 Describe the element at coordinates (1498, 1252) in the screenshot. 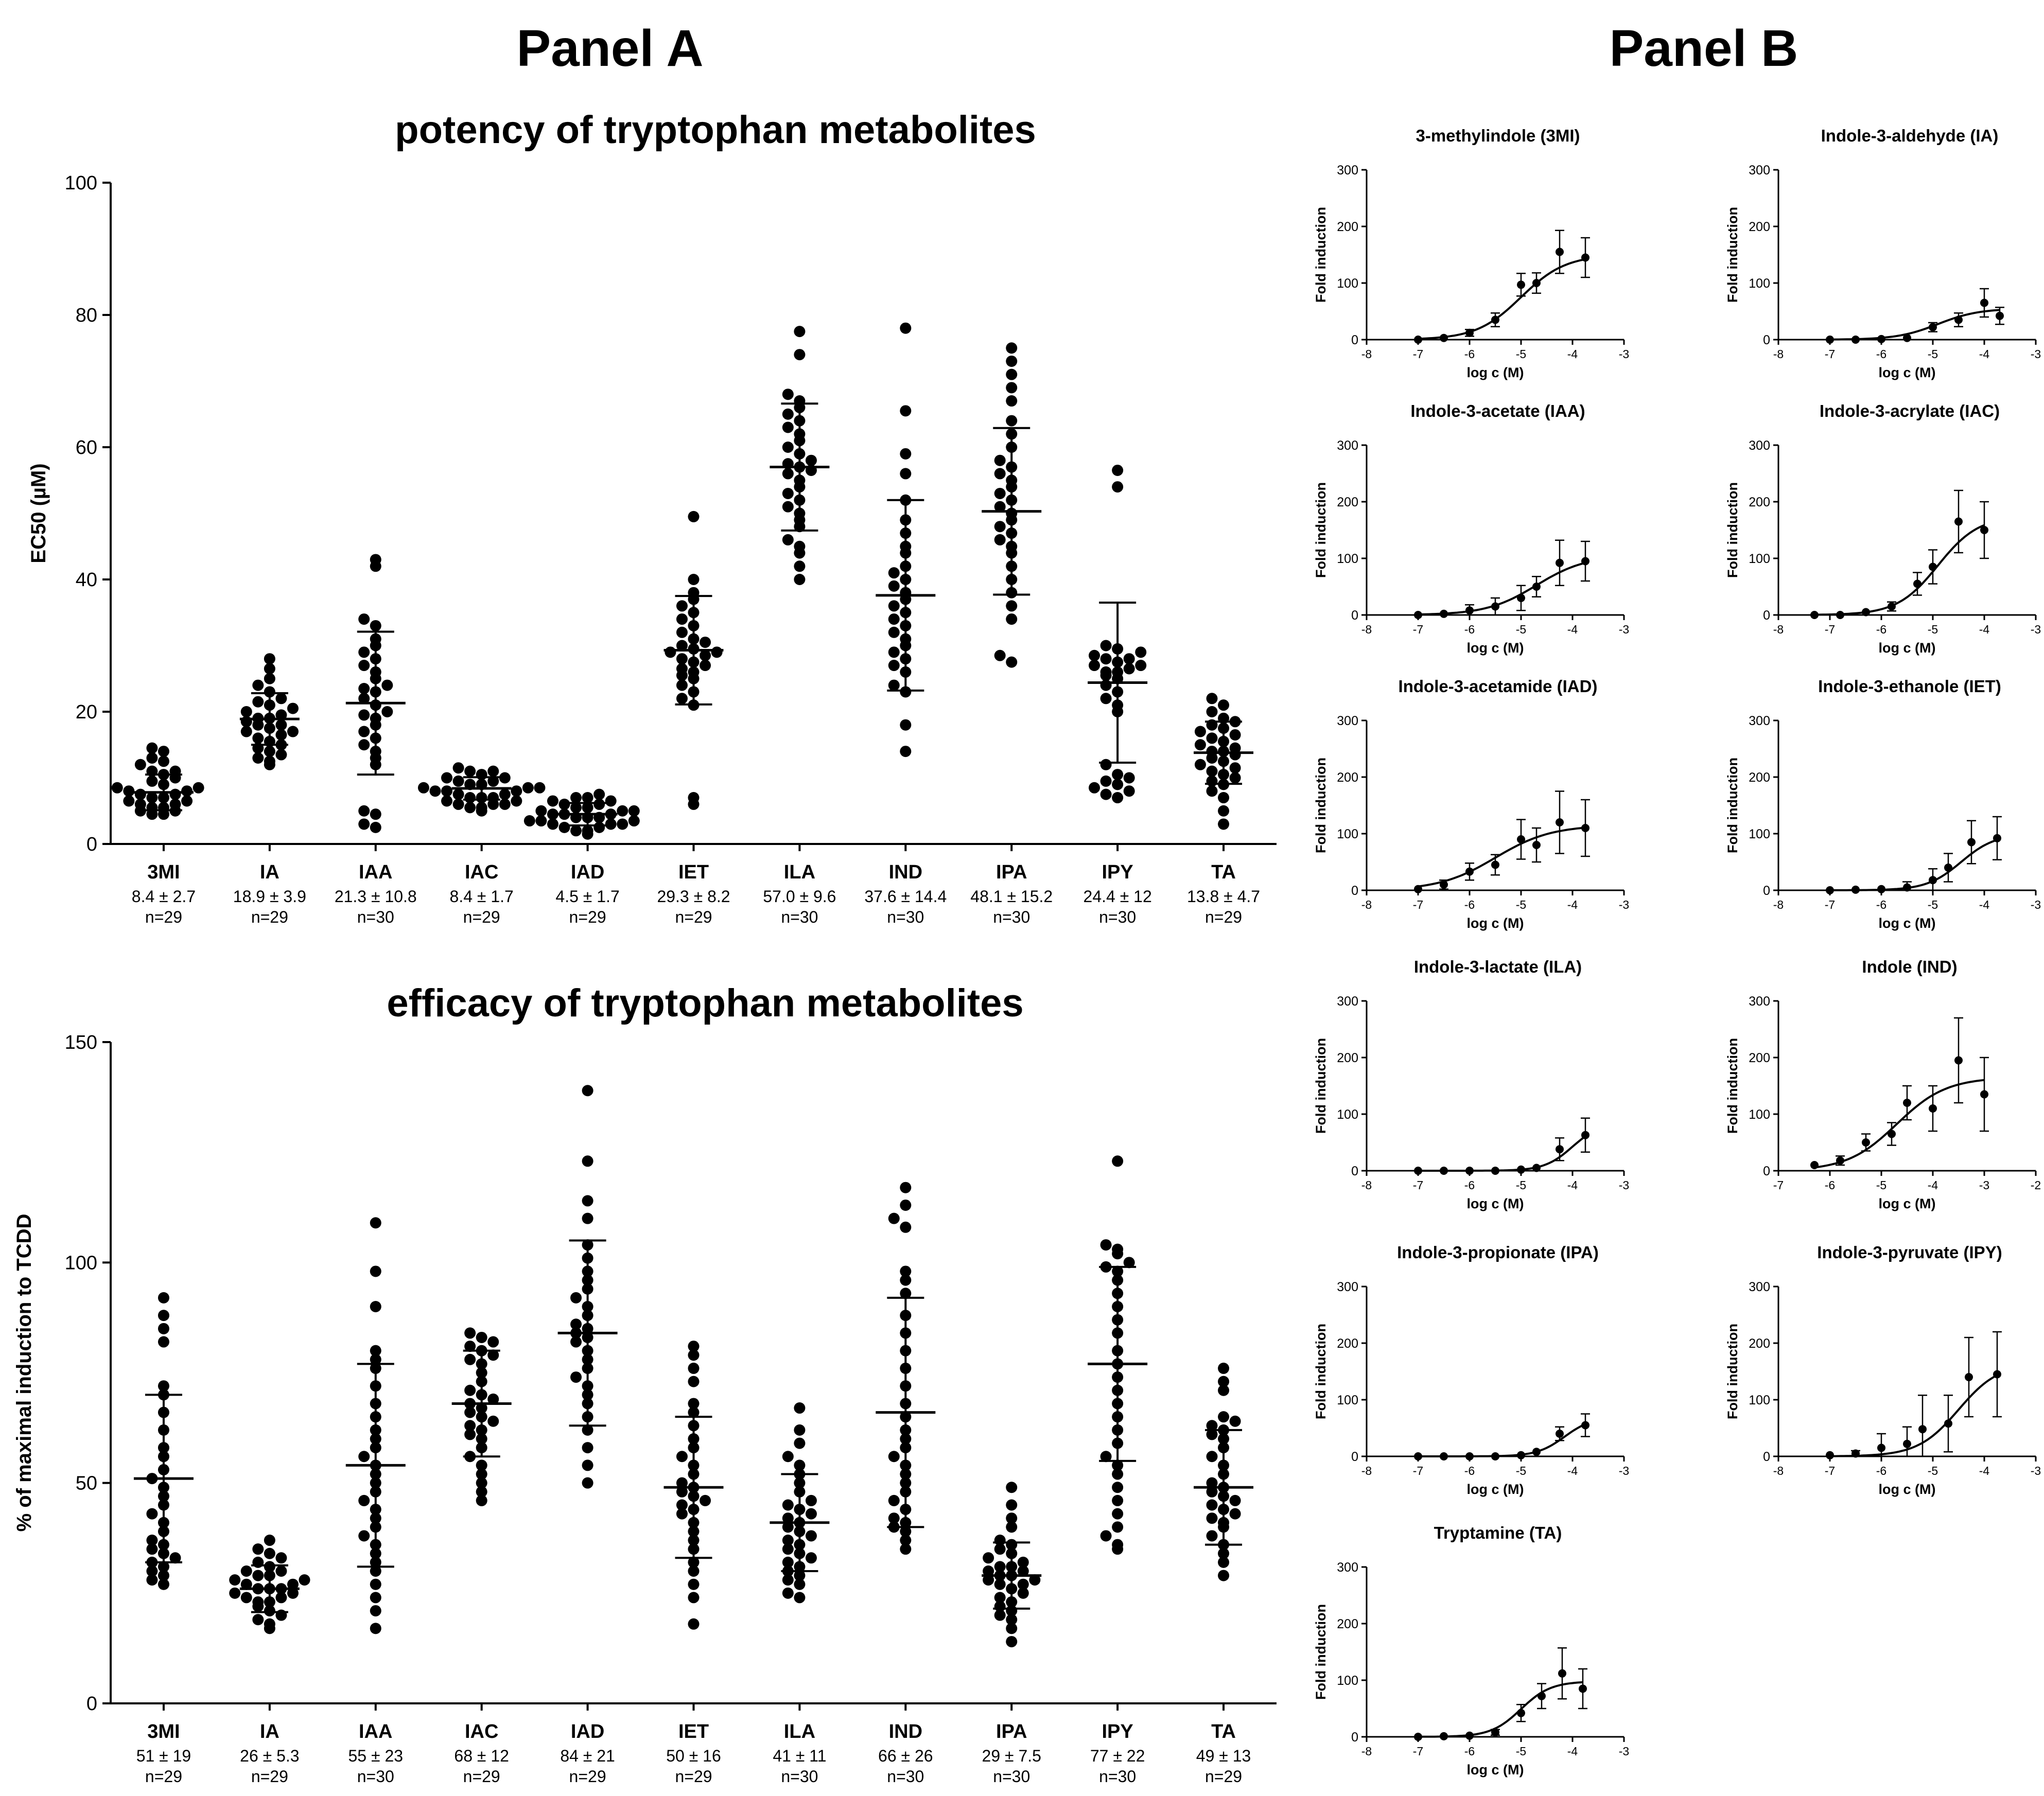

I see `chart-title: Indole-3-propionate (IPA)` at that location.